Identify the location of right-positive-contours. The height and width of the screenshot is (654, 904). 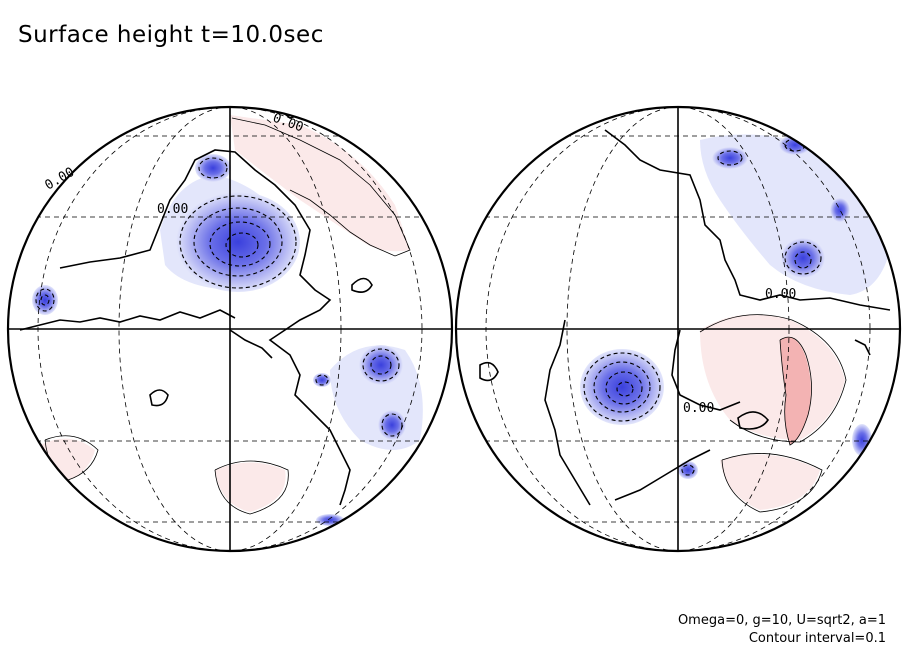
(773, 413).